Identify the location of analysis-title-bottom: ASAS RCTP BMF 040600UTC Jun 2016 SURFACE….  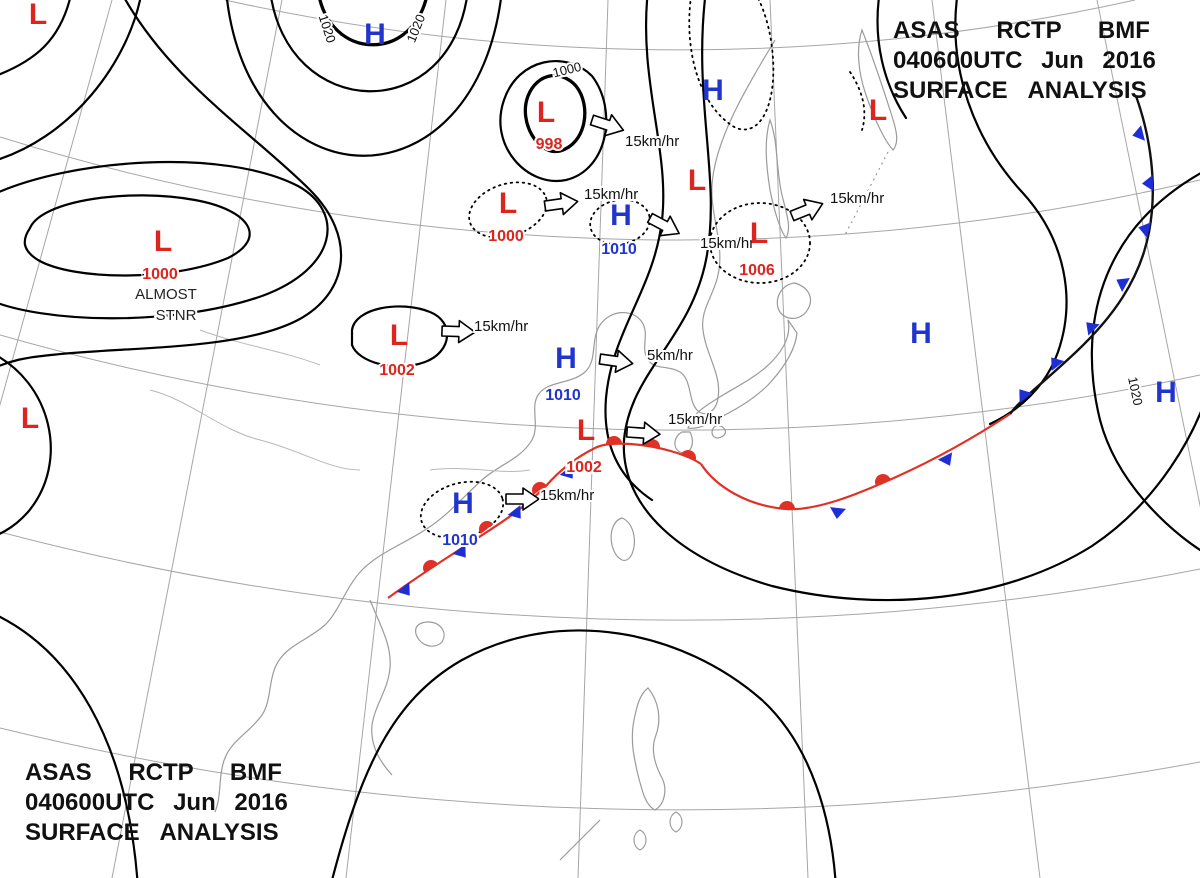
(167, 803).